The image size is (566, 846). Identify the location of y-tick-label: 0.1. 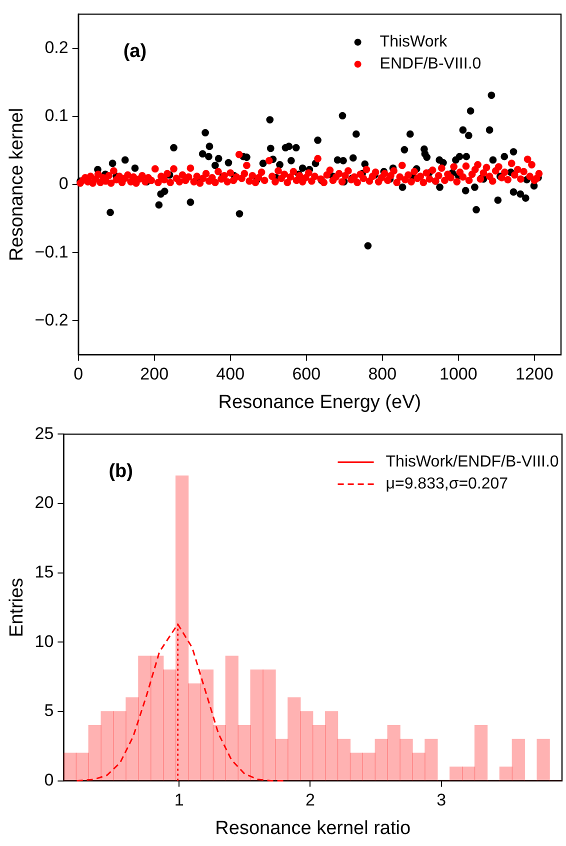
(56, 116).